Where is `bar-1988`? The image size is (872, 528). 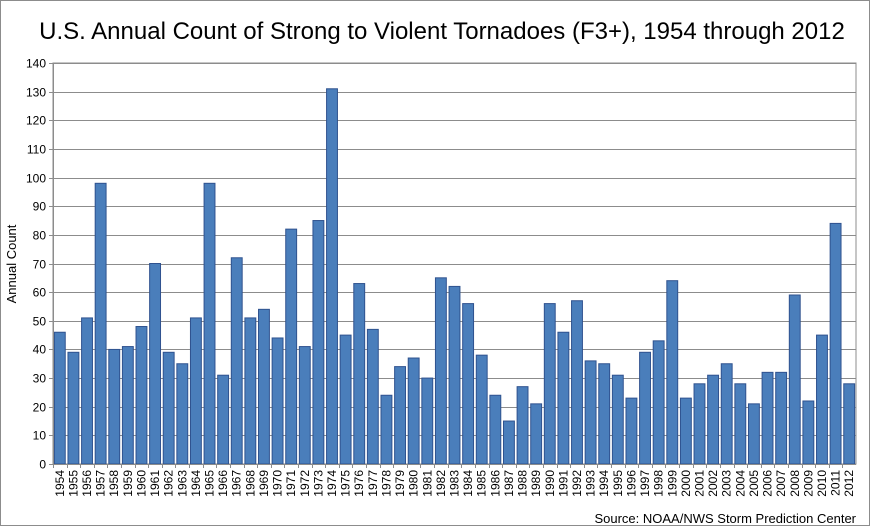 bar-1988 is located at coordinates (522, 425).